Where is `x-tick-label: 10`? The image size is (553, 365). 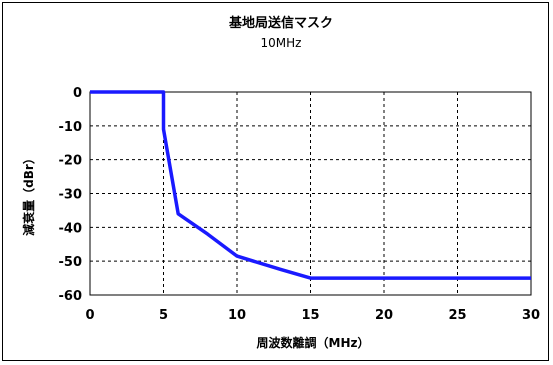 x-tick-label: 10 is located at coordinates (237, 315).